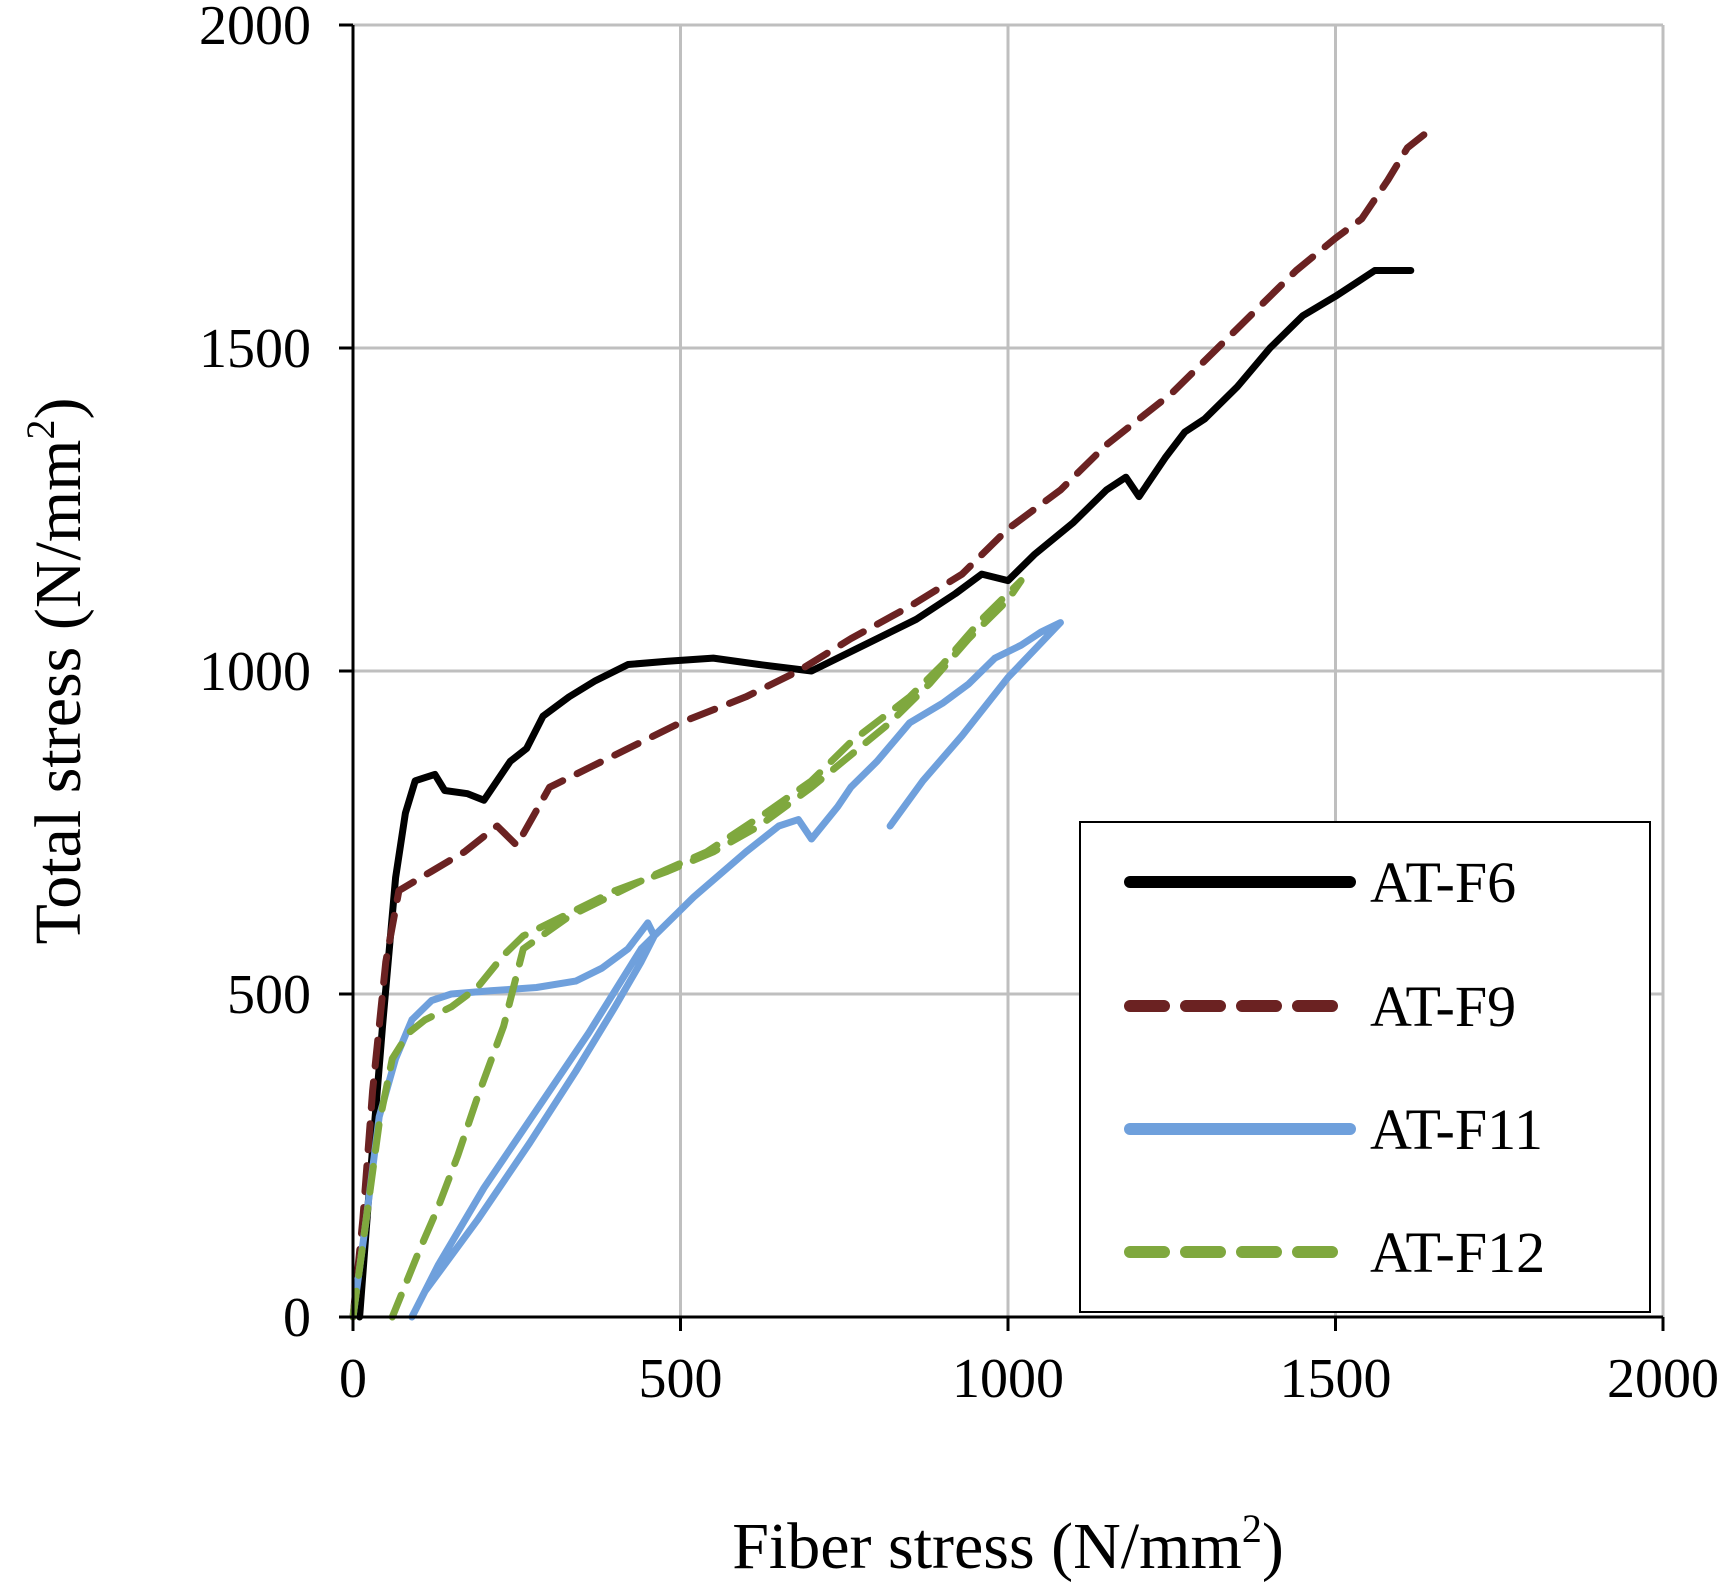 The height and width of the screenshot is (1582, 1735). What do you see at coordinates (1443, 1006) in the screenshot?
I see `legend-label-at-f9: AT-F9` at bounding box center [1443, 1006].